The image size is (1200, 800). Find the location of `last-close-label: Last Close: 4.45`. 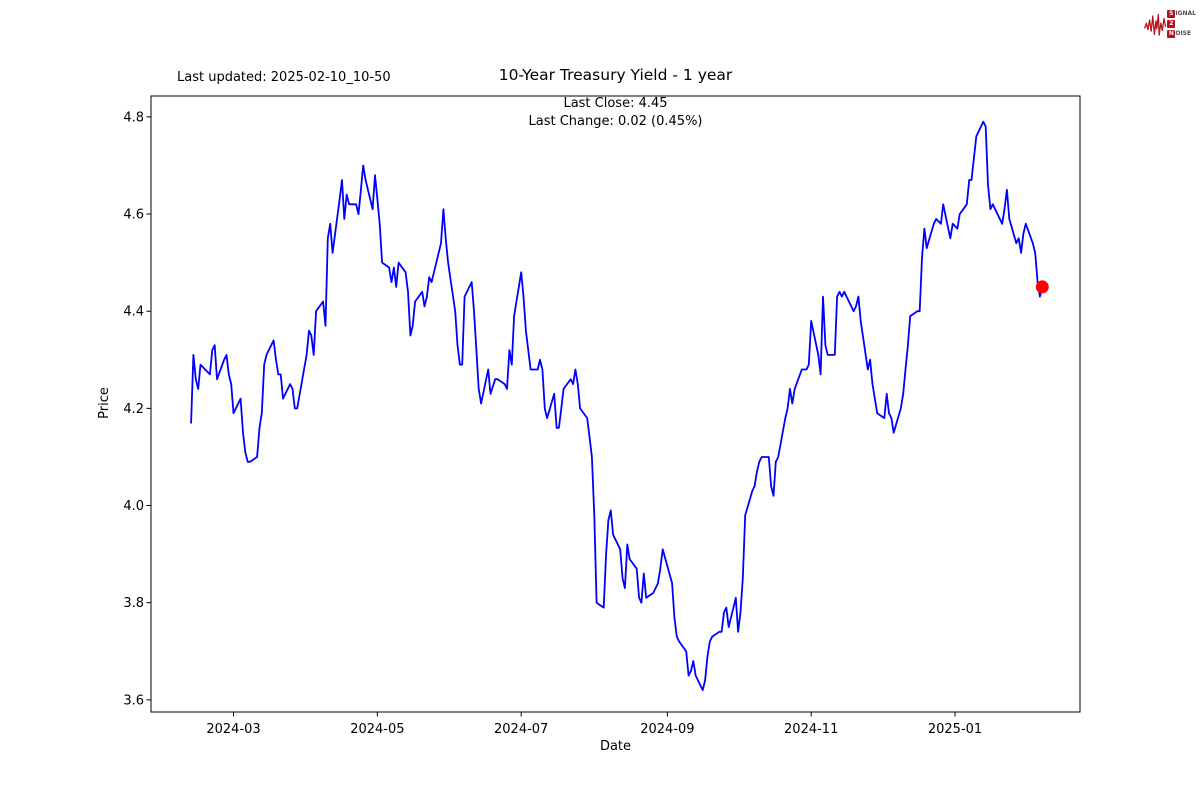

last-close-label: Last Close: 4.45 is located at coordinates (615, 103).